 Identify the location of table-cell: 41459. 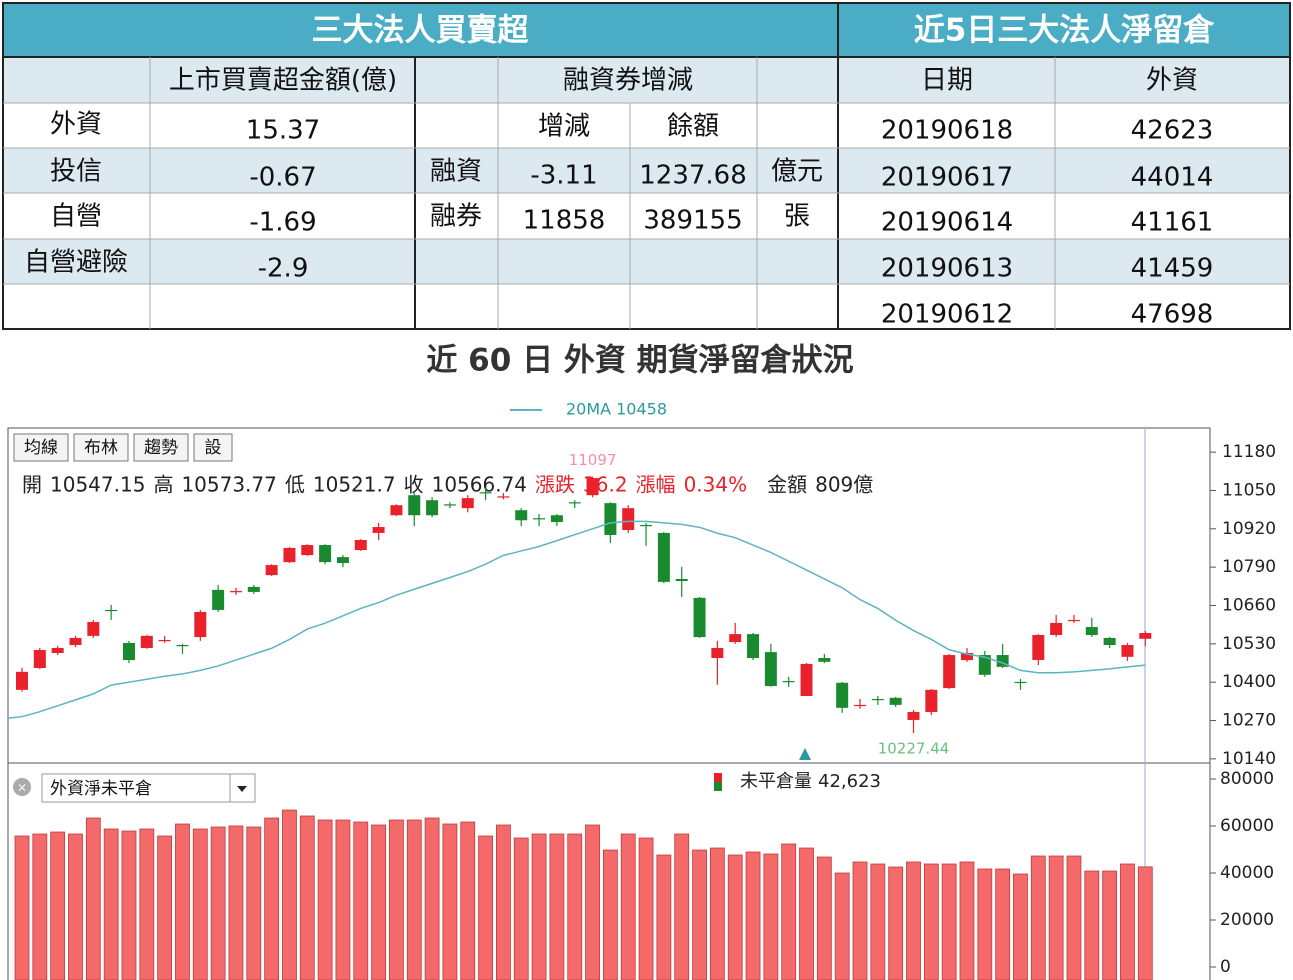
(1172, 269).